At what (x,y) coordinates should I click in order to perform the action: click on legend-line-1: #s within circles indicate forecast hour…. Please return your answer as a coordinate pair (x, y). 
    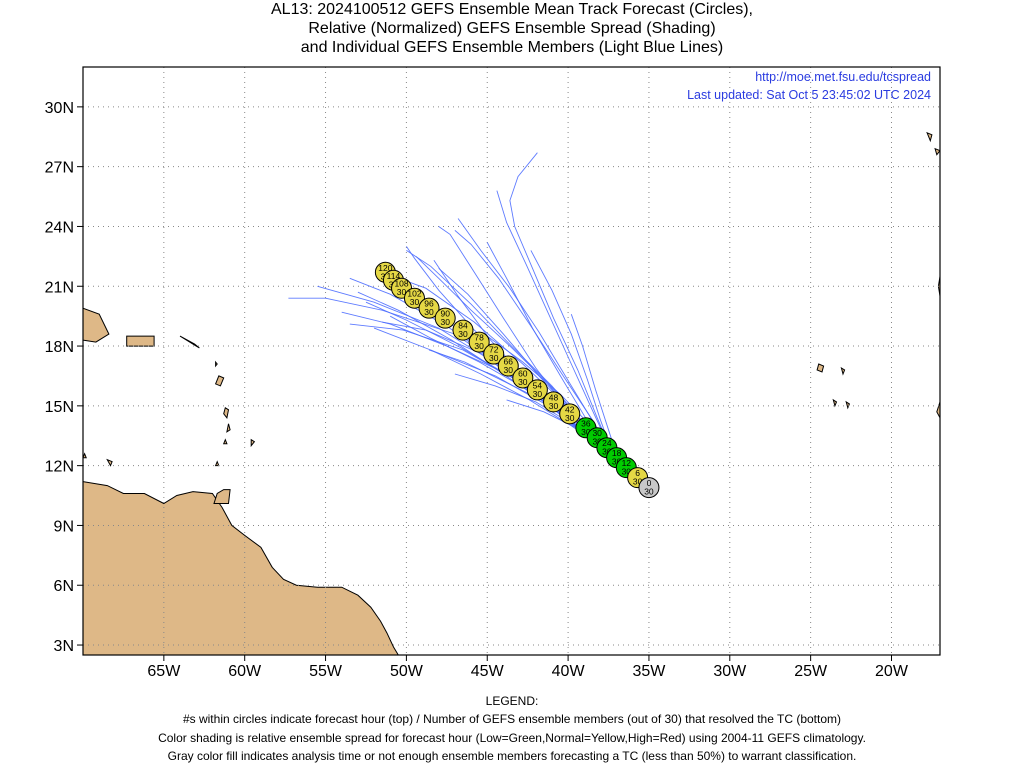
    Looking at the image, I should click on (512, 719).